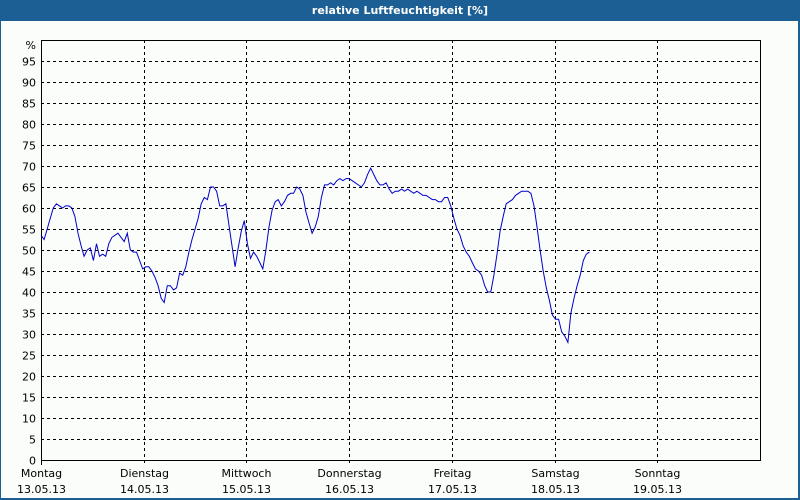 The image size is (800, 500). I want to click on x-tick-day-label: Donnerstag, so click(349, 473).